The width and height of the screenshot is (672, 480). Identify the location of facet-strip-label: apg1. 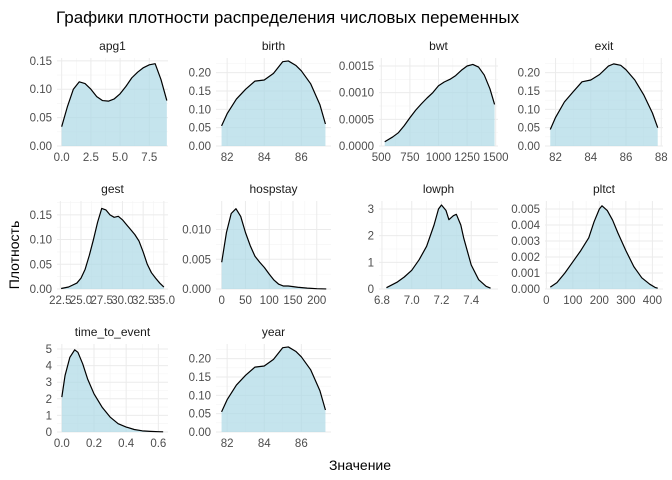
(112, 46).